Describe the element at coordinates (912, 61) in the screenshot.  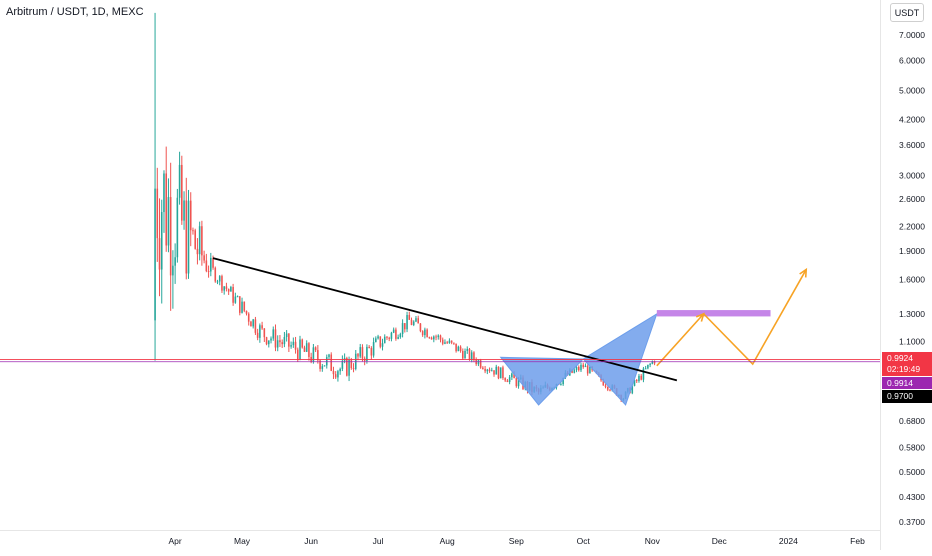
I see `price-tick-label: 6.0000` at that location.